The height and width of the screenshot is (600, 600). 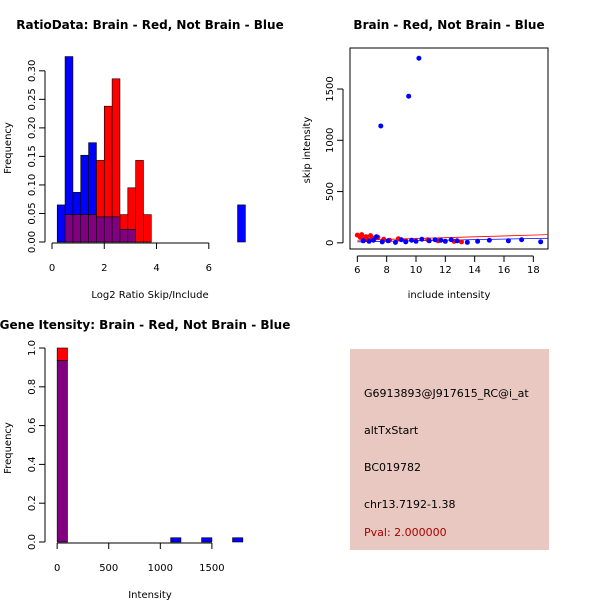 What do you see at coordinates (32, 213) in the screenshot?
I see `ratio-y-tick-label: 0.05` at bounding box center [32, 213].